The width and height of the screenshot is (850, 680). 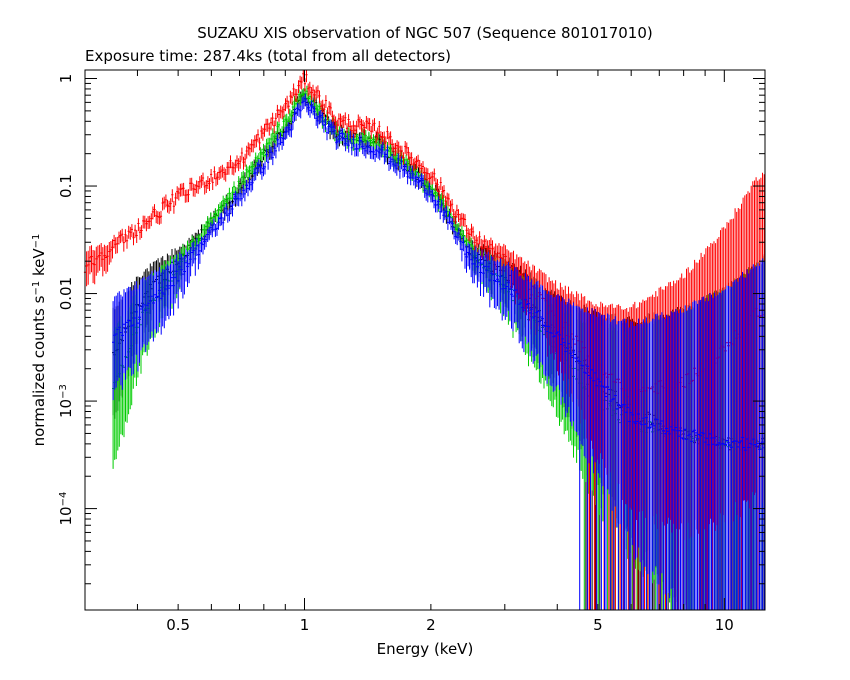 What do you see at coordinates (724, 625) in the screenshot?
I see `x-tick-label: 10` at bounding box center [724, 625].